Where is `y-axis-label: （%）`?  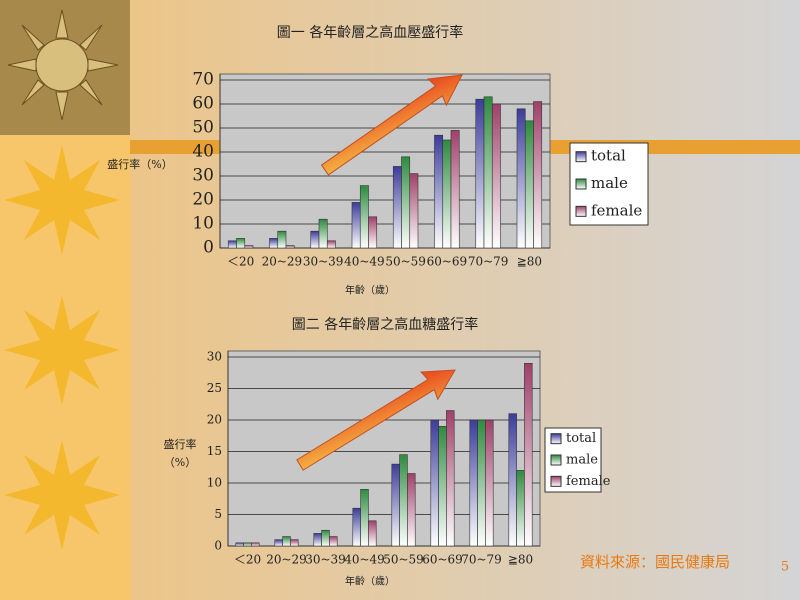 y-axis-label: （%） is located at coordinates (180, 462).